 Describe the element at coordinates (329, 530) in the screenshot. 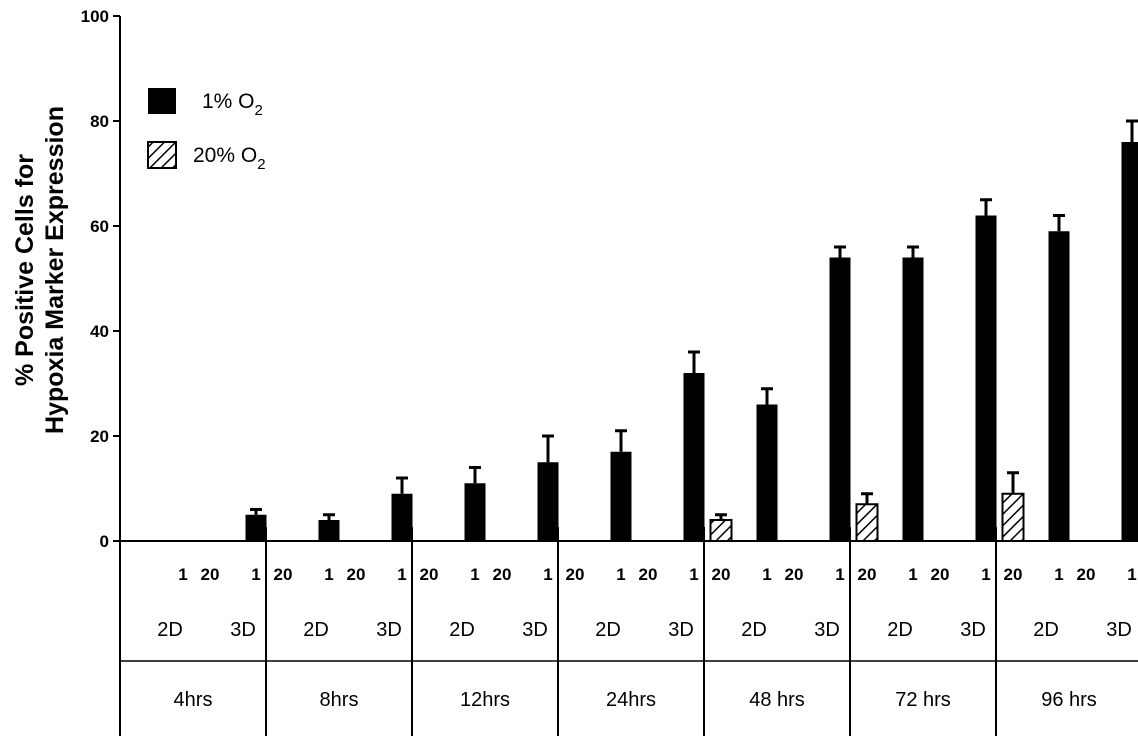

I see `bar-8hrs-2D-1pct` at that location.